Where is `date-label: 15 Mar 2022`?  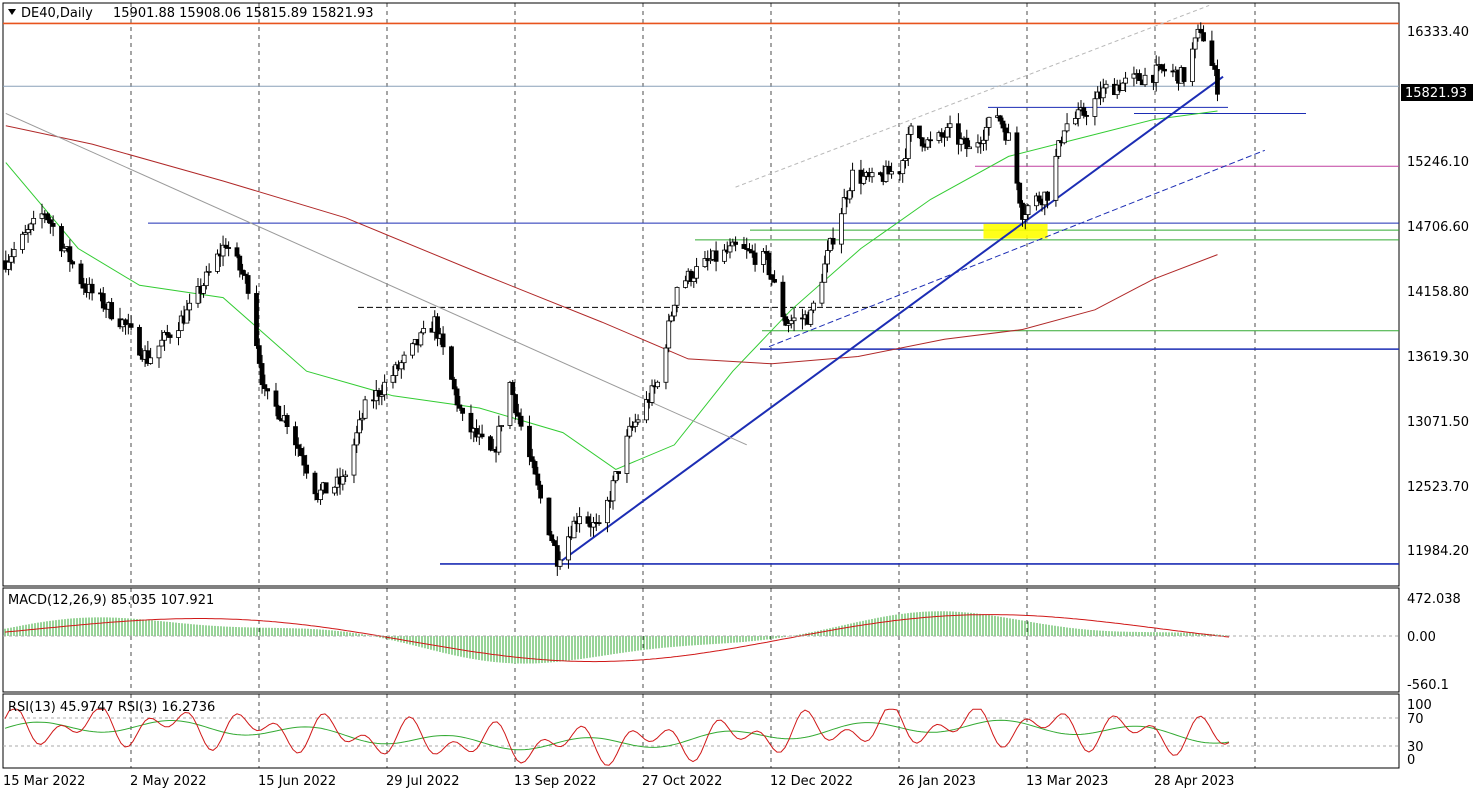 date-label: 15 Mar 2022 is located at coordinates (44, 781).